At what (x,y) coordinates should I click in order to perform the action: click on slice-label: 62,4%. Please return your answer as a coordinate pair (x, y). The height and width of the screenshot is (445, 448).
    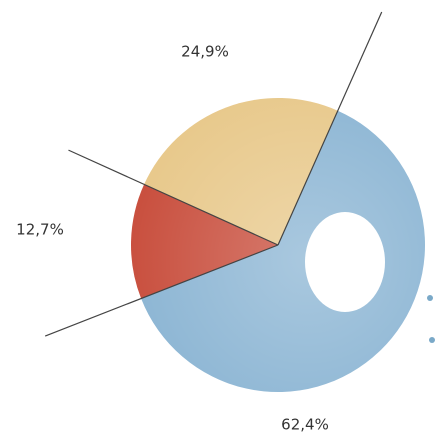
    Looking at the image, I should click on (305, 425).